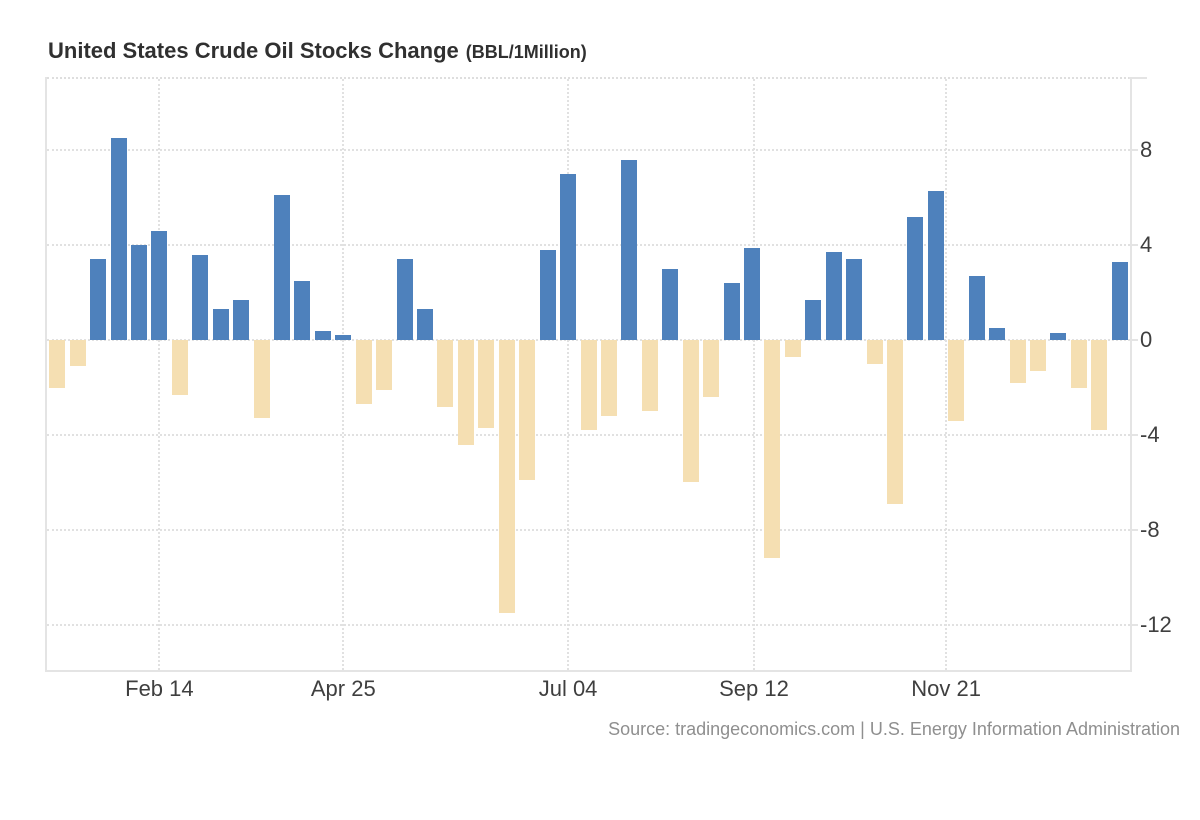  I want to click on y-axis-label: 4, so click(1146, 245).